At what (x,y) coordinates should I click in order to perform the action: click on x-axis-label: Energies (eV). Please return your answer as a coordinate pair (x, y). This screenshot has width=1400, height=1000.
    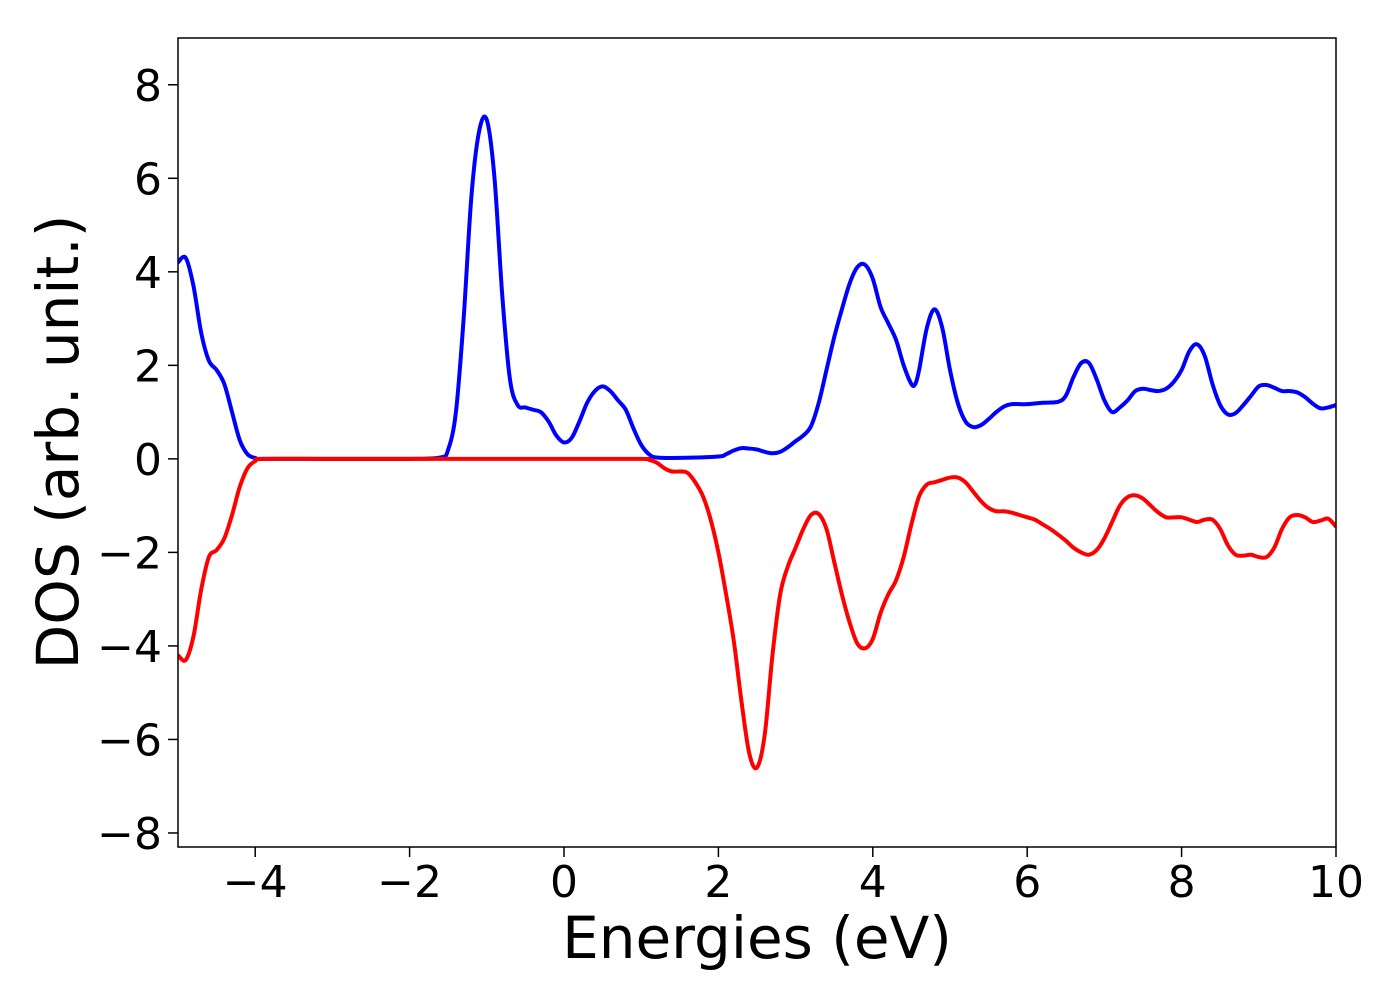
    Looking at the image, I should click on (757, 938).